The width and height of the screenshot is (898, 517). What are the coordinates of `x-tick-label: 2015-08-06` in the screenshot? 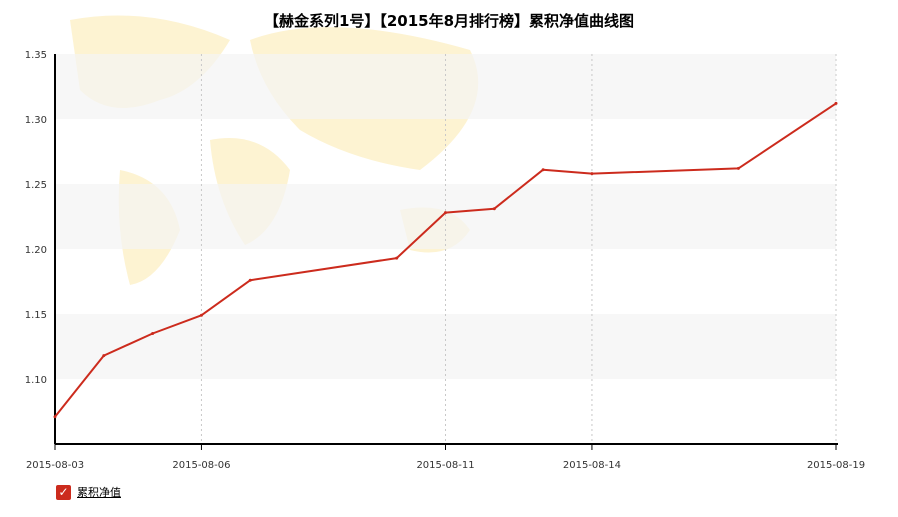 It's located at (201, 465).